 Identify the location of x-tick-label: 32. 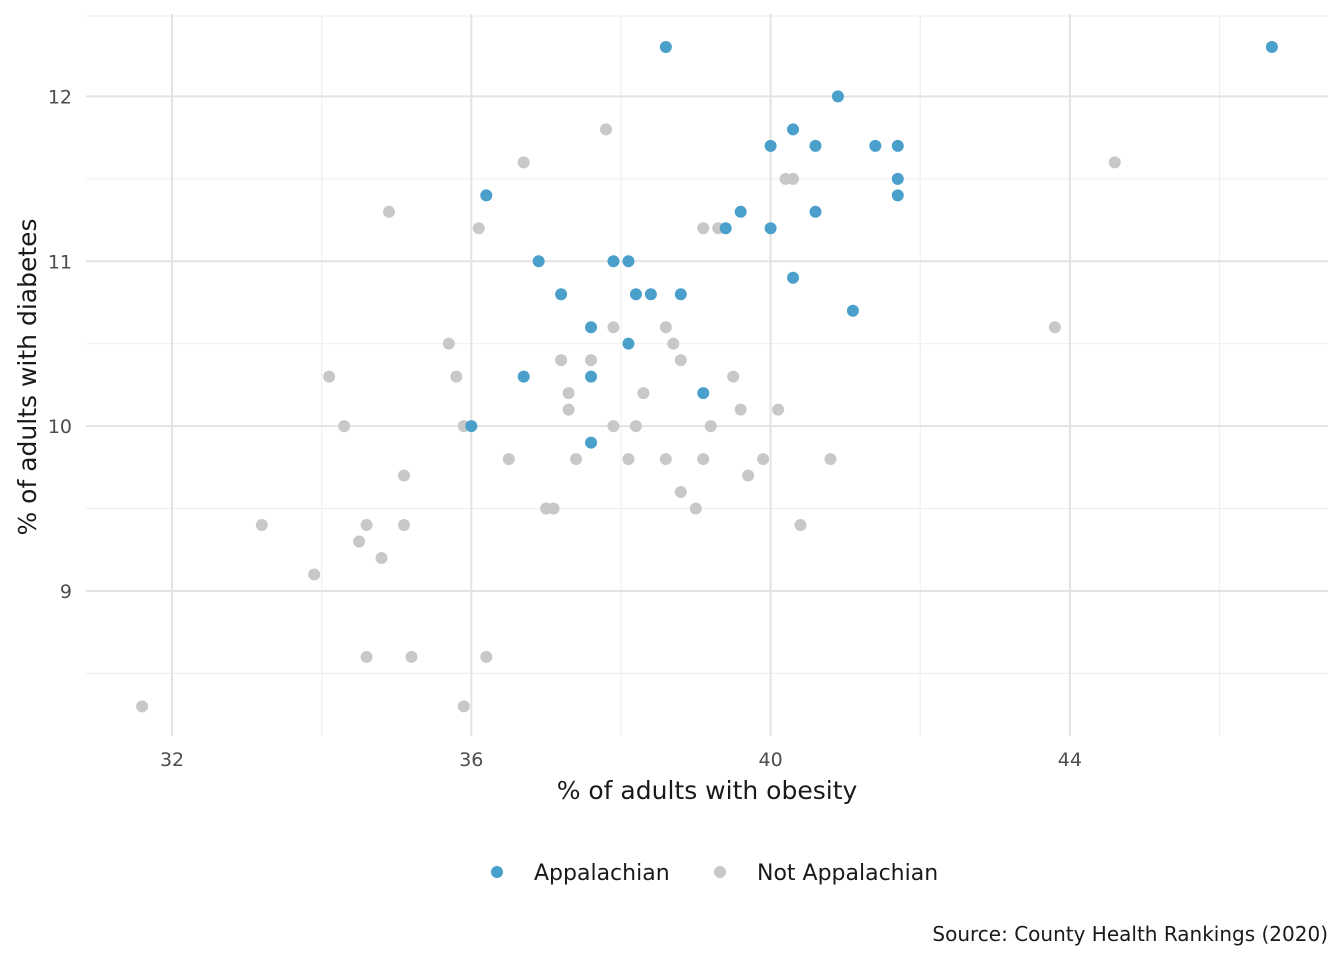
(172, 760).